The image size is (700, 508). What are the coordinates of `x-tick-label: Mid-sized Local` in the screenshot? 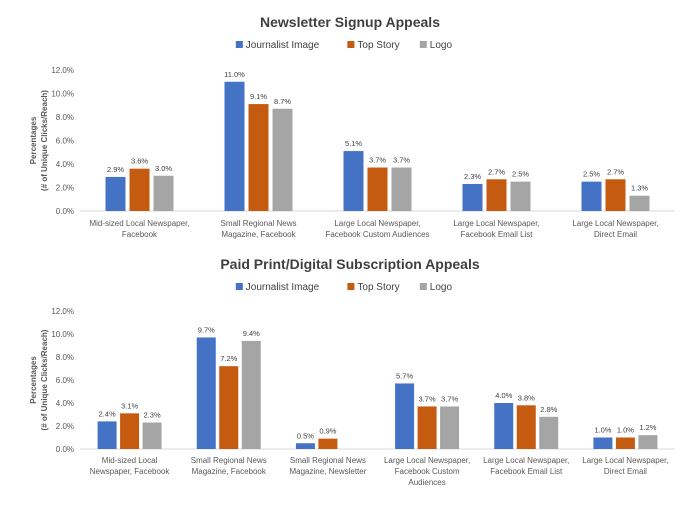 It's located at (130, 460).